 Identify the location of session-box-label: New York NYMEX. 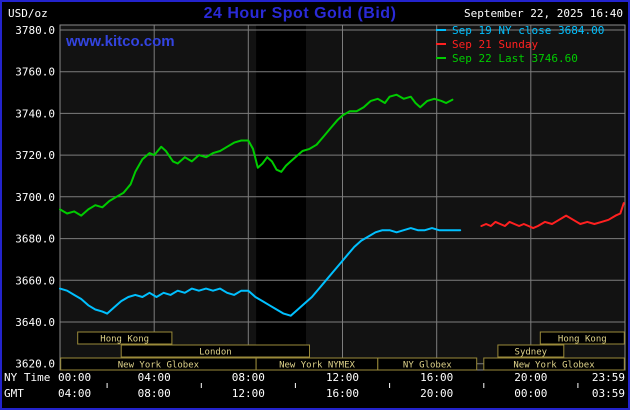
(317, 366).